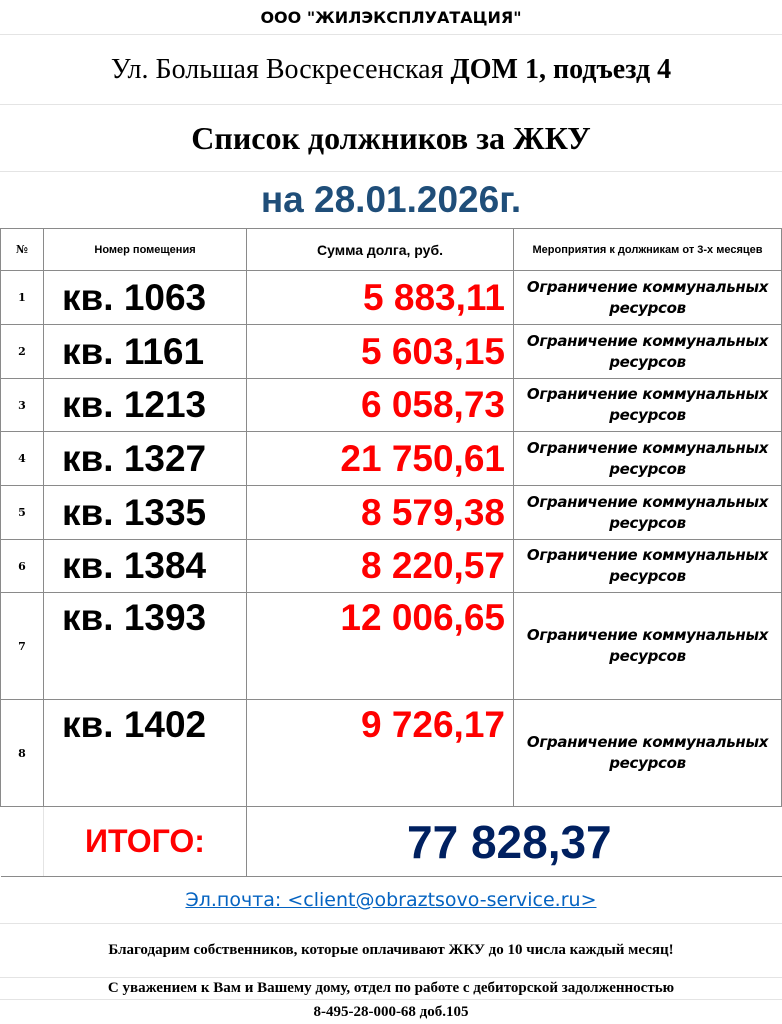  Describe the element at coordinates (647, 249) in the screenshot. I see `col-action: Мероприятия к должникам от 3-х месяцев` at that location.